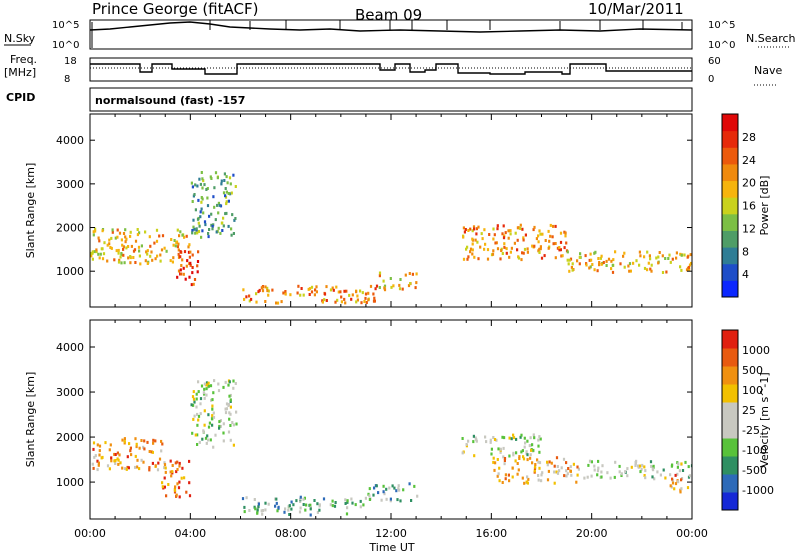  I want to click on y-axis-label: Slant Range [km], so click(30, 211).